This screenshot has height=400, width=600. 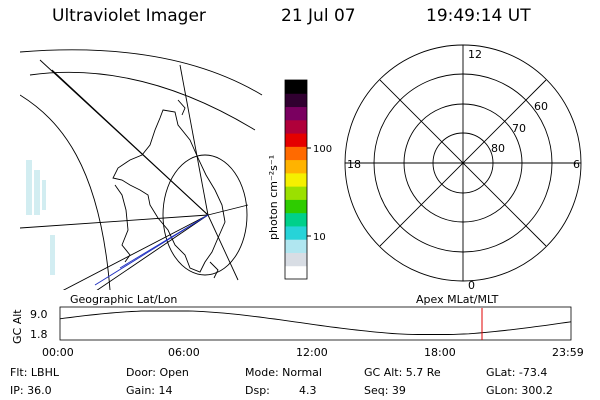 I want to click on glon-readout: GLon: 300.2, so click(x=519, y=390).